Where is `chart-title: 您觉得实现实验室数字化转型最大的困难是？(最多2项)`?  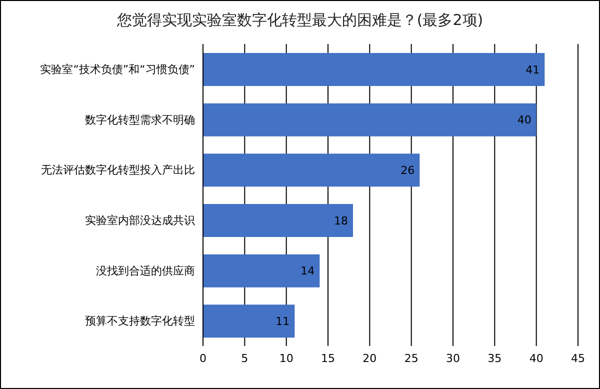 chart-title: 您觉得实现实验室数字化转型最大的困难是？(最多2项) is located at coordinates (300, 20).